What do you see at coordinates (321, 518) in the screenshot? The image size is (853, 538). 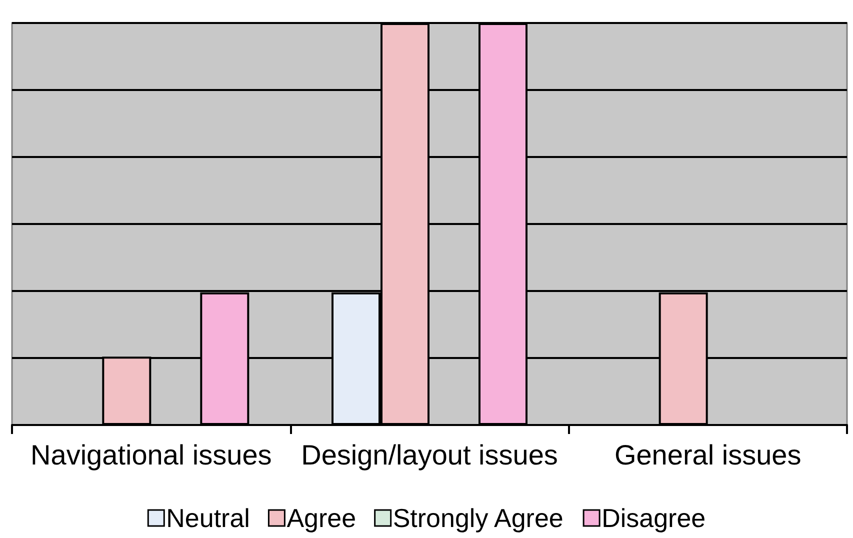 I see `legend-label: Agree` at bounding box center [321, 518].